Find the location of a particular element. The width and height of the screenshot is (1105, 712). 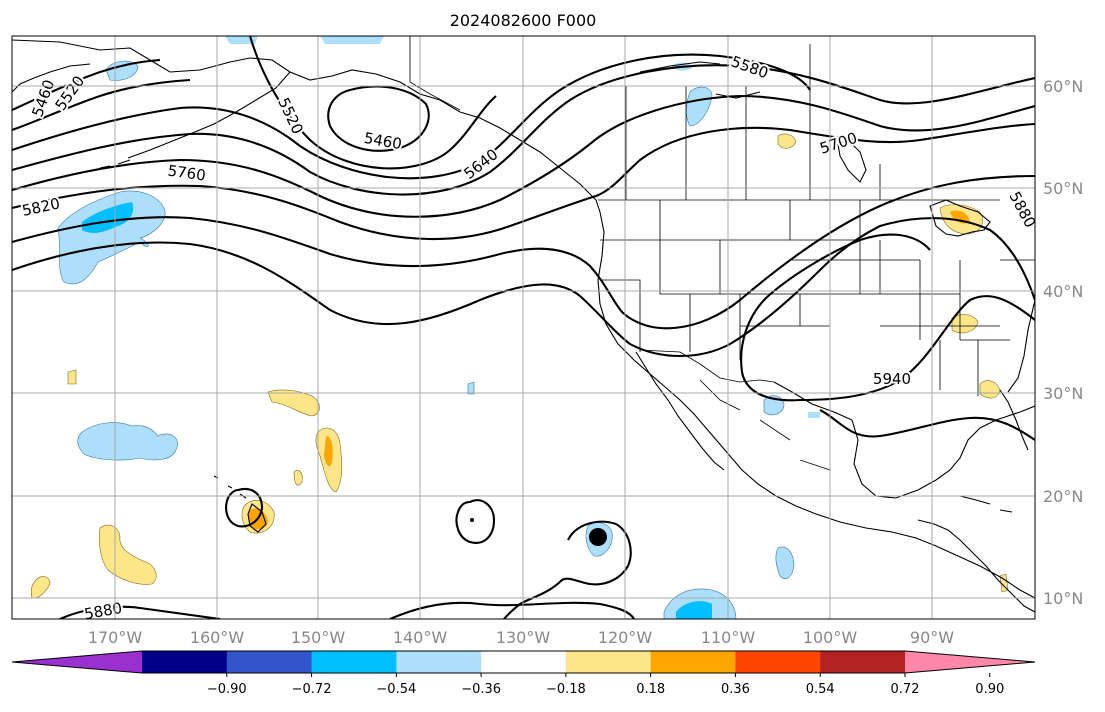

caribbean-islands is located at coordinates (986, 504).